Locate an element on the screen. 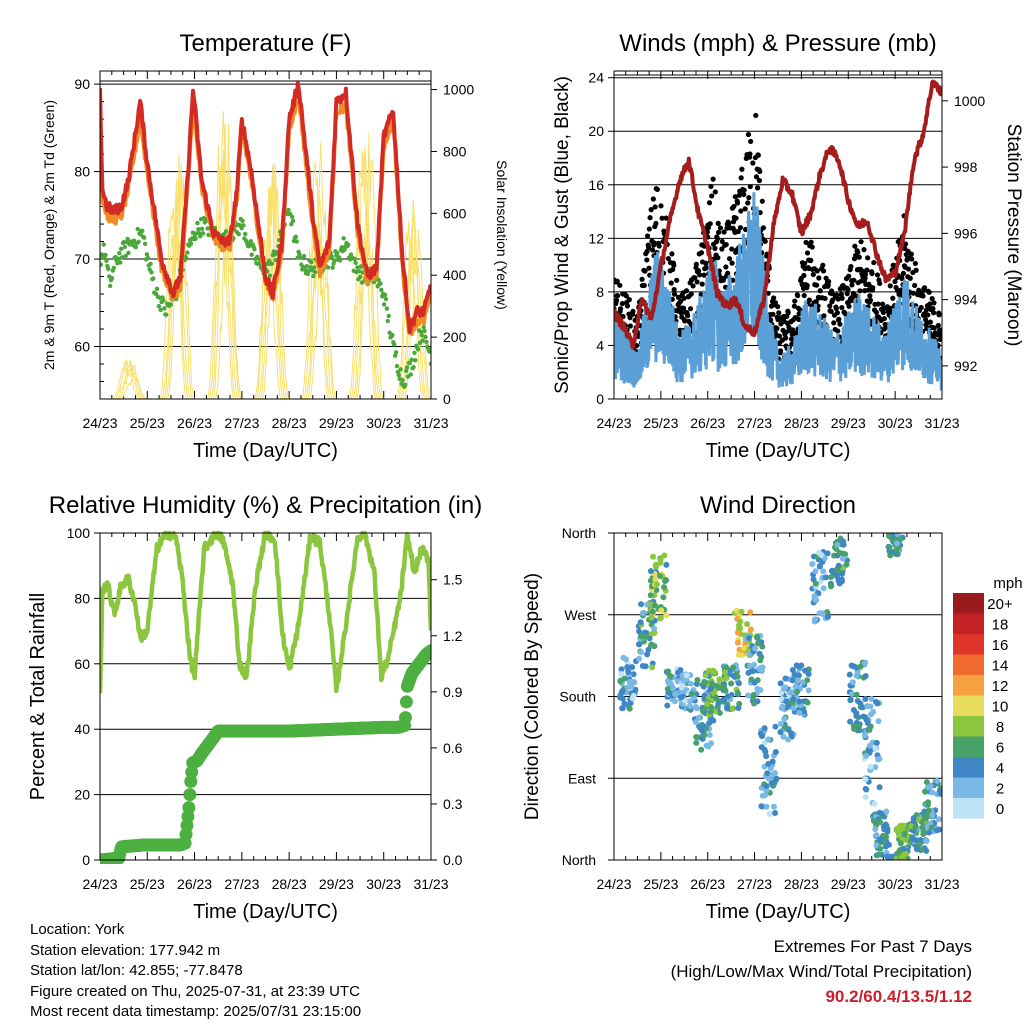  x-tick-label: 31/23 is located at coordinates (941, 884).